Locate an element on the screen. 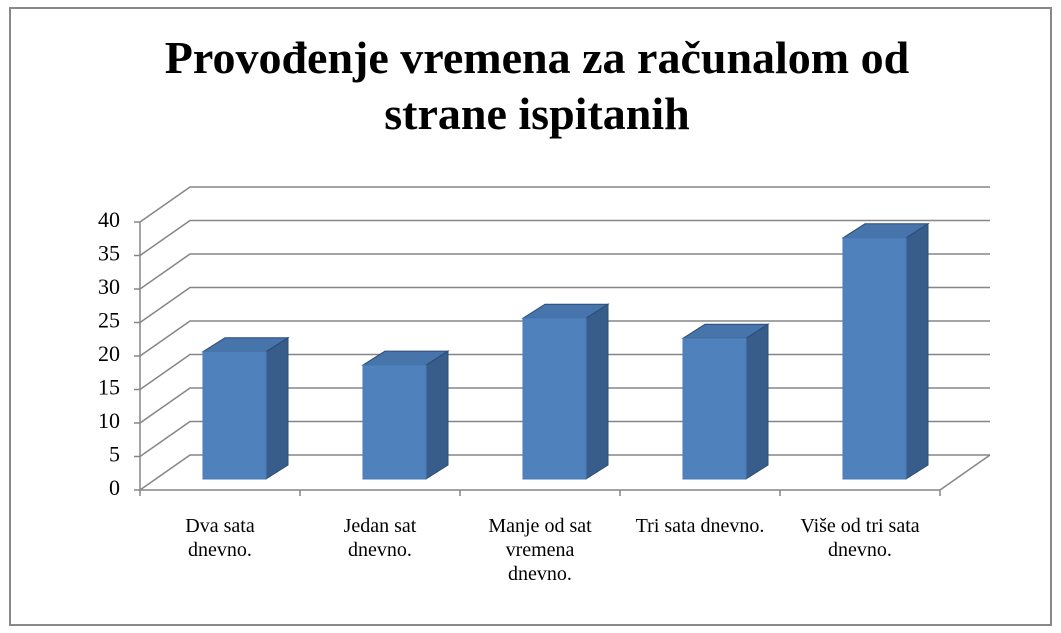 The height and width of the screenshot is (633, 1061). y-tick-label: 25 is located at coordinates (109, 320).